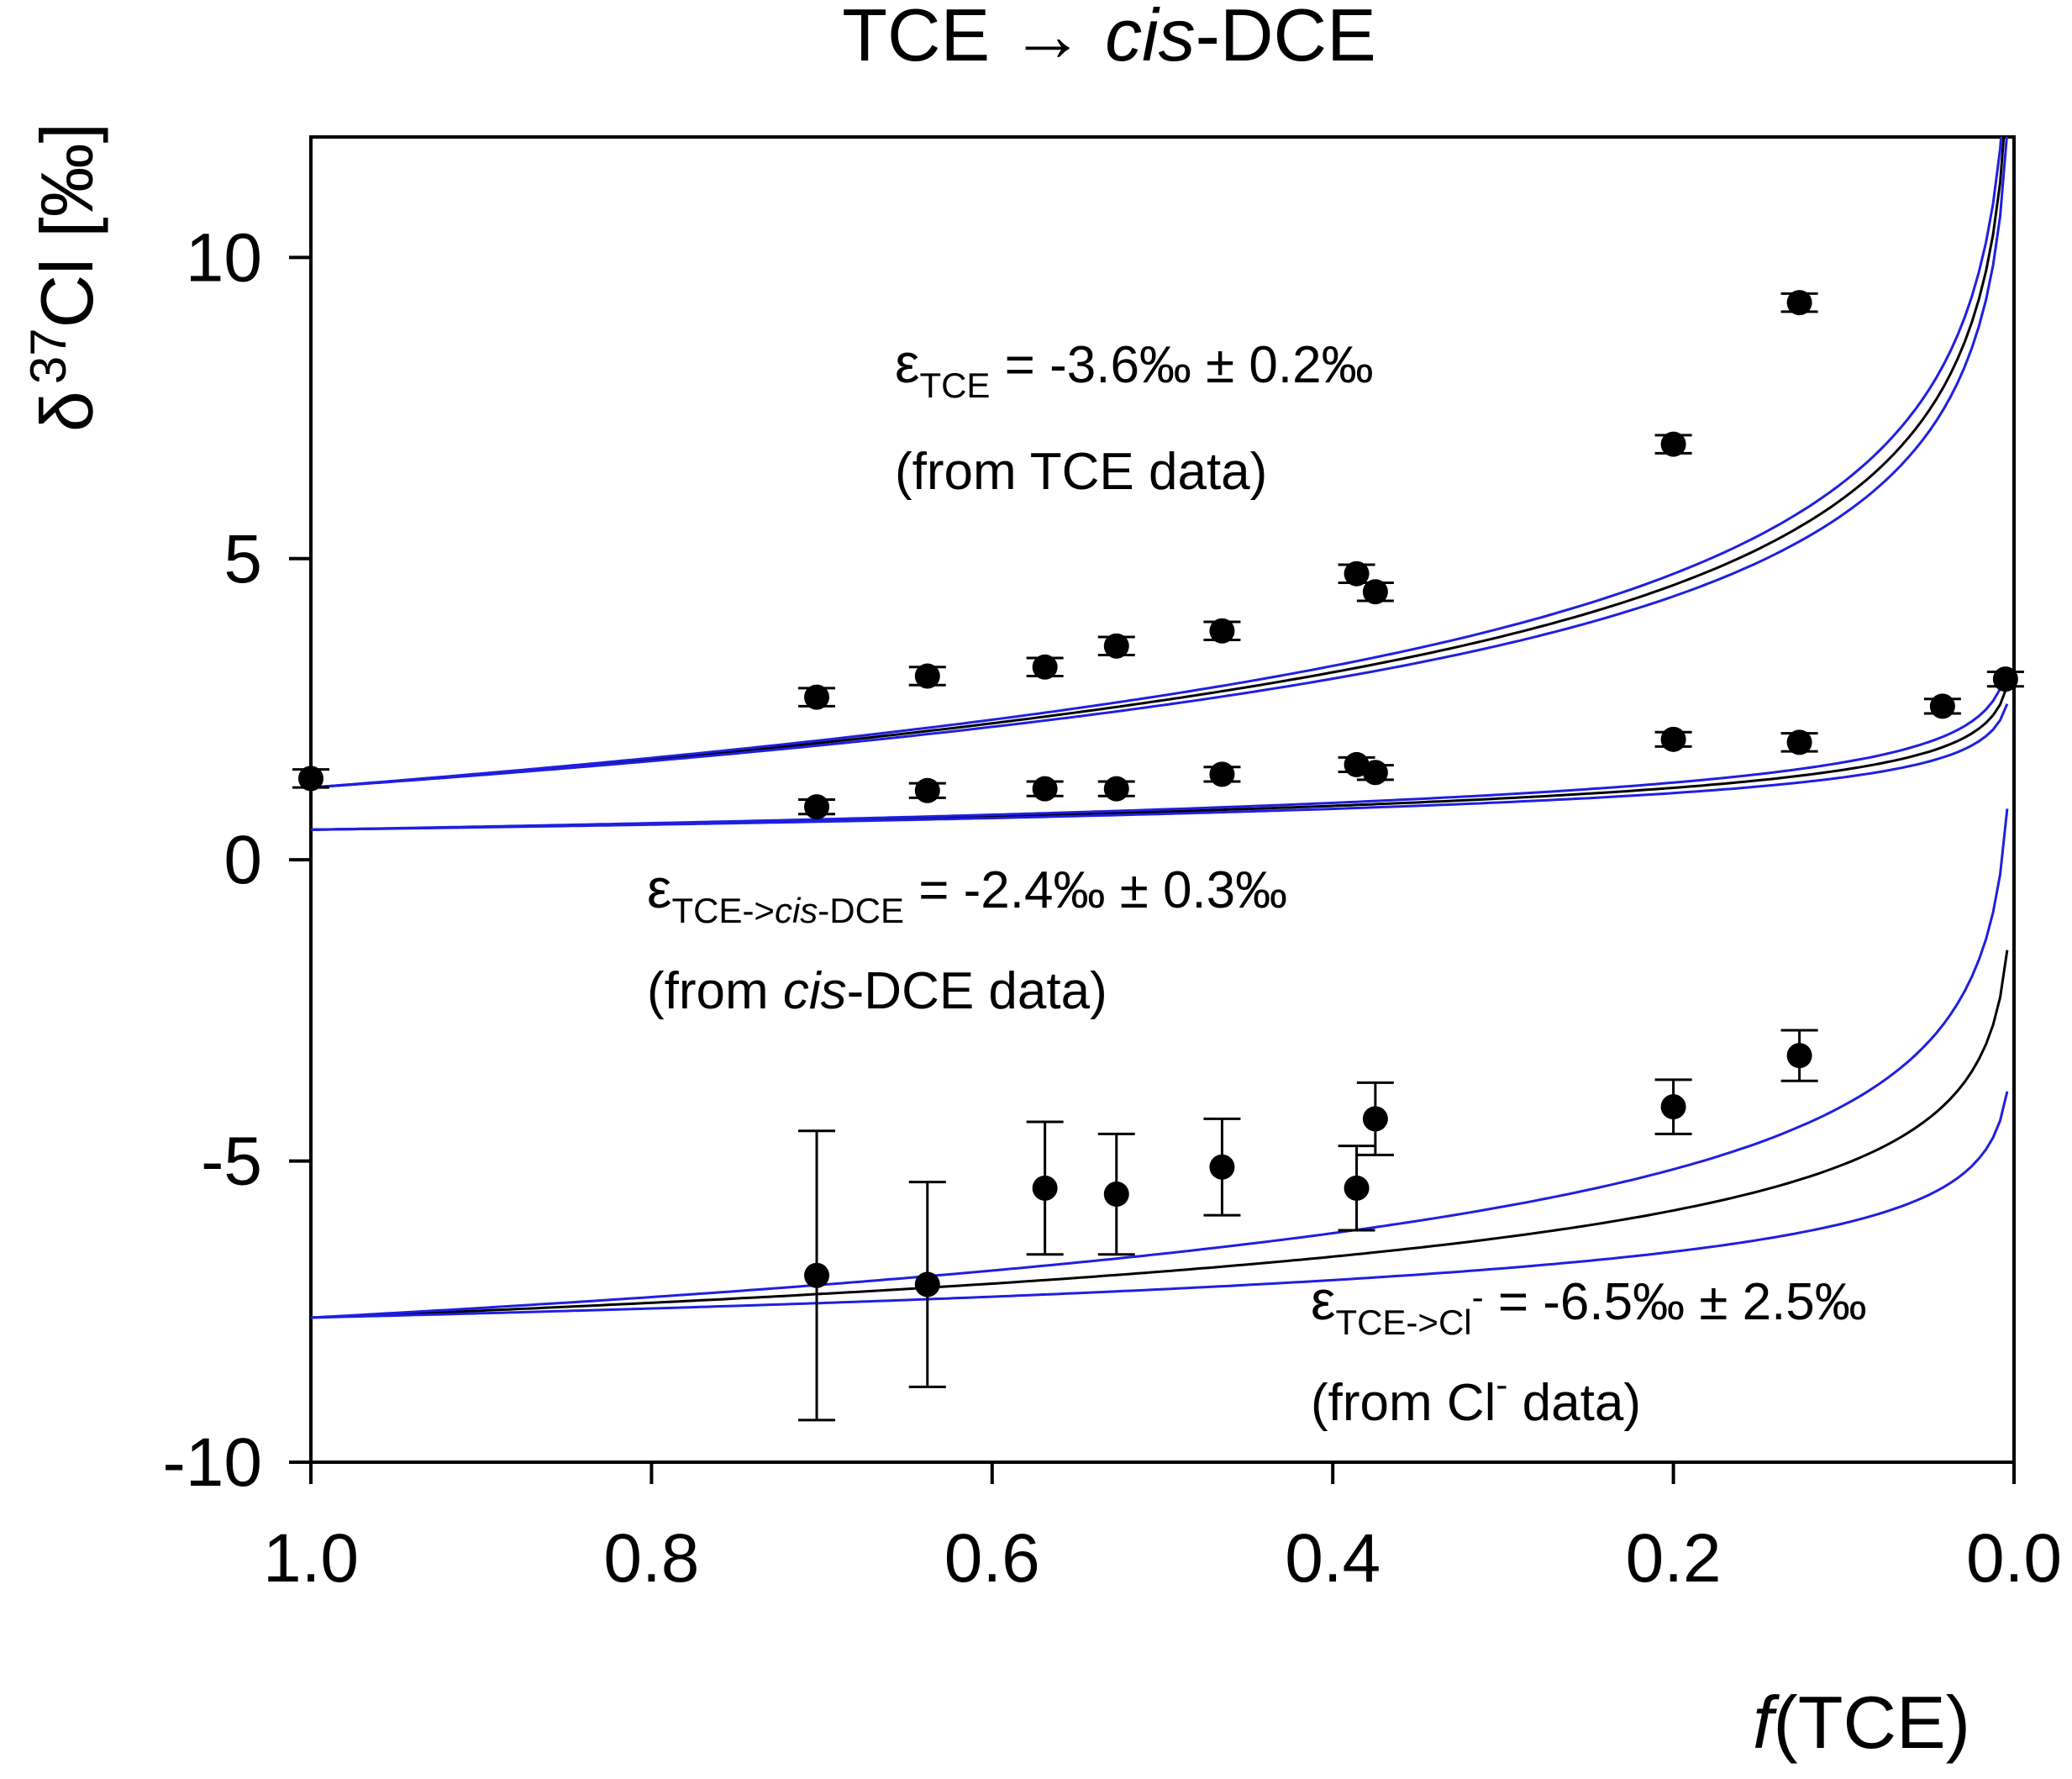 Image resolution: width=2072 pixels, height=1779 pixels. I want to click on x-tick-label: 0.4, so click(1332, 1558).